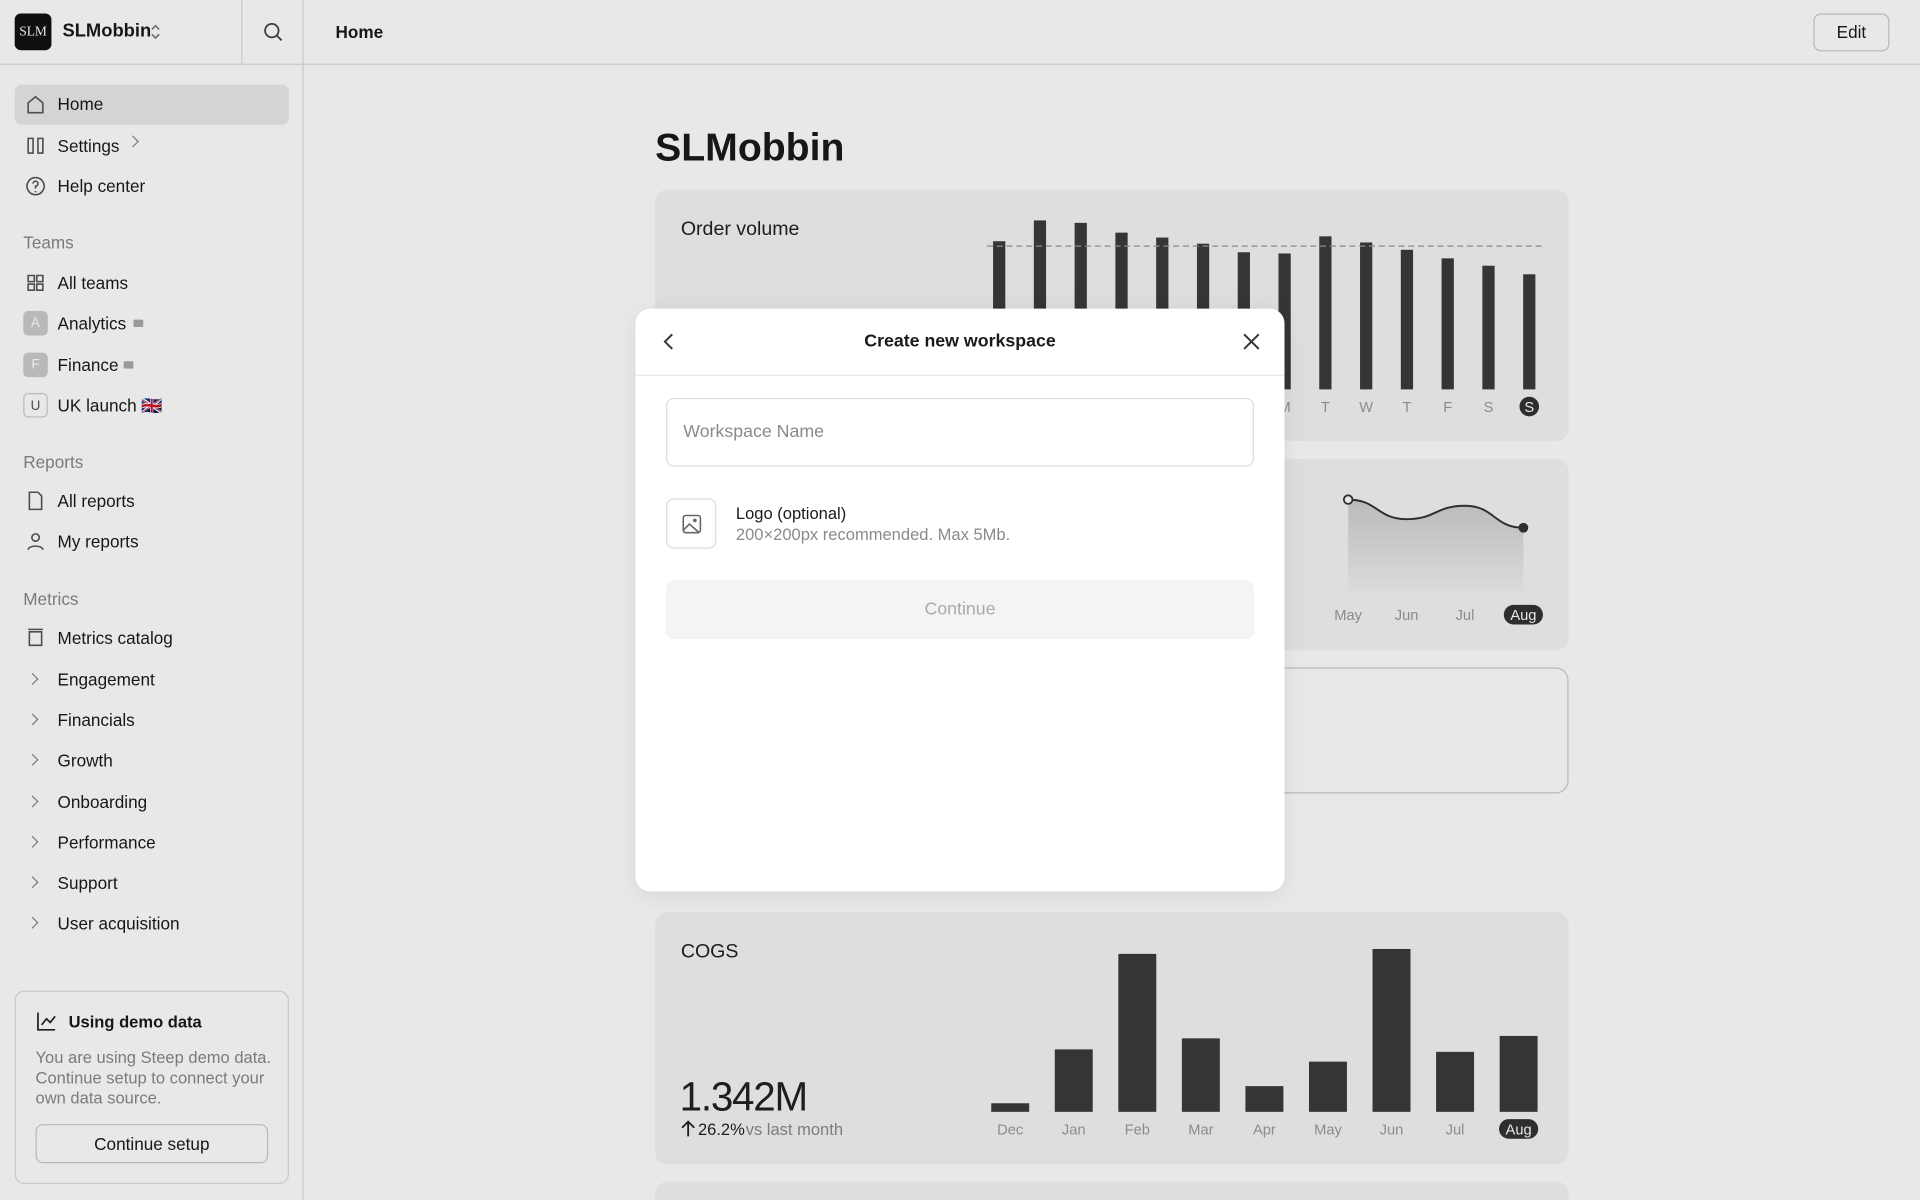 This screenshot has height=1200, width=1920. Describe the element at coordinates (873, 534) in the screenshot. I see `logo-hint: 200×200px recommended. Max 5Mb.` at that location.